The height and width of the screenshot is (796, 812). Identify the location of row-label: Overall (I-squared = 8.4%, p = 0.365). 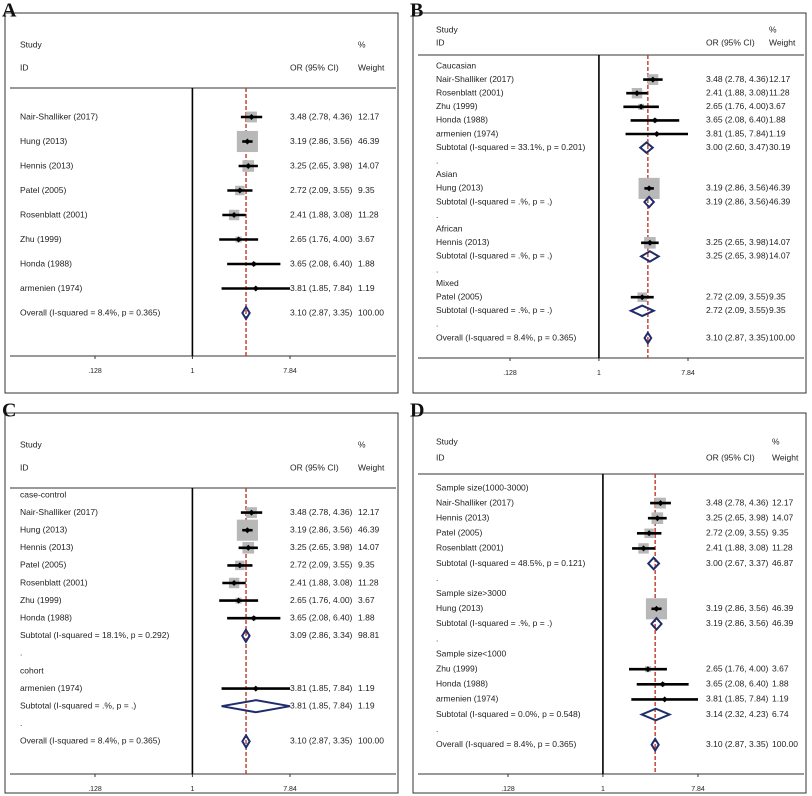
(506, 337).